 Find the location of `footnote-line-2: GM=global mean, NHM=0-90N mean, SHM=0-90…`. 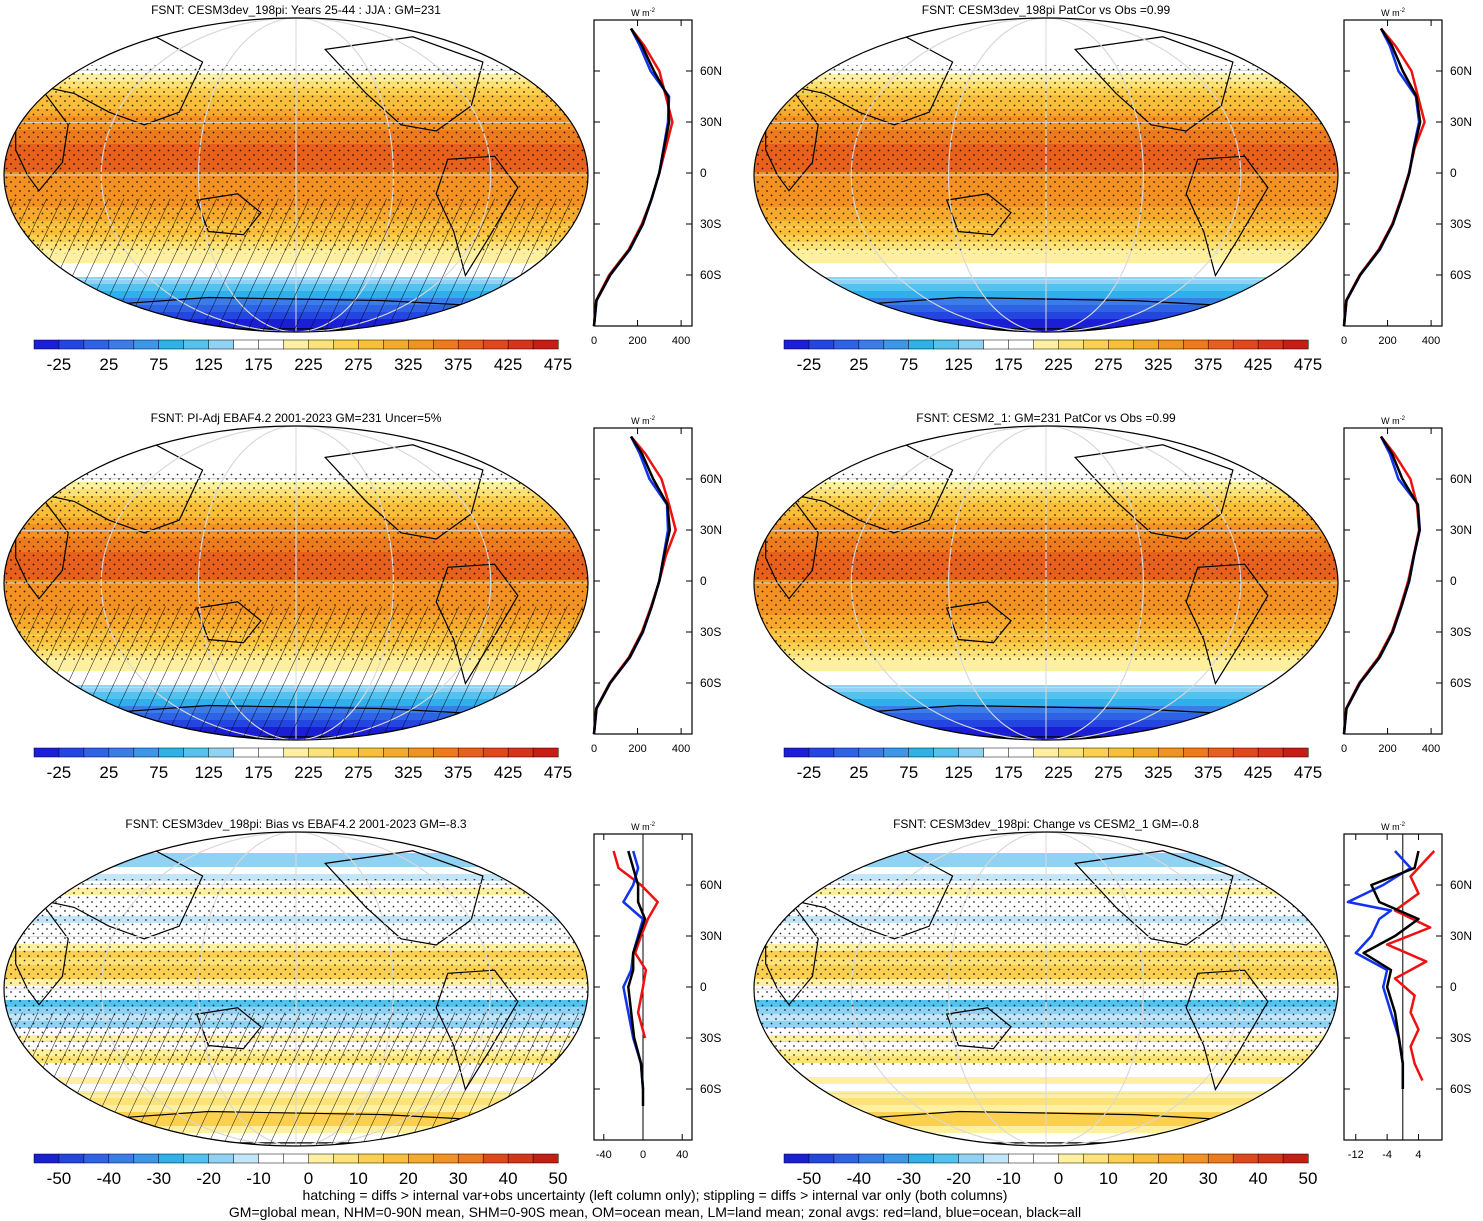

footnote-line-2: GM=global mean, NHM=0-90N mean, SHM=0-90… is located at coordinates (655, 1212).